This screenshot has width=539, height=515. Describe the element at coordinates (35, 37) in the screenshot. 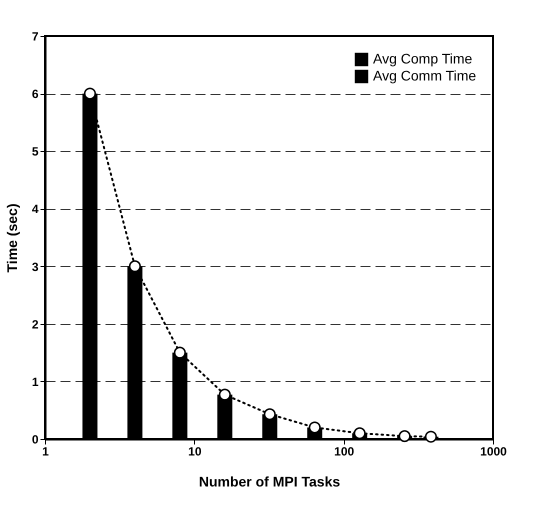

I see `y-tick-label: 7` at that location.